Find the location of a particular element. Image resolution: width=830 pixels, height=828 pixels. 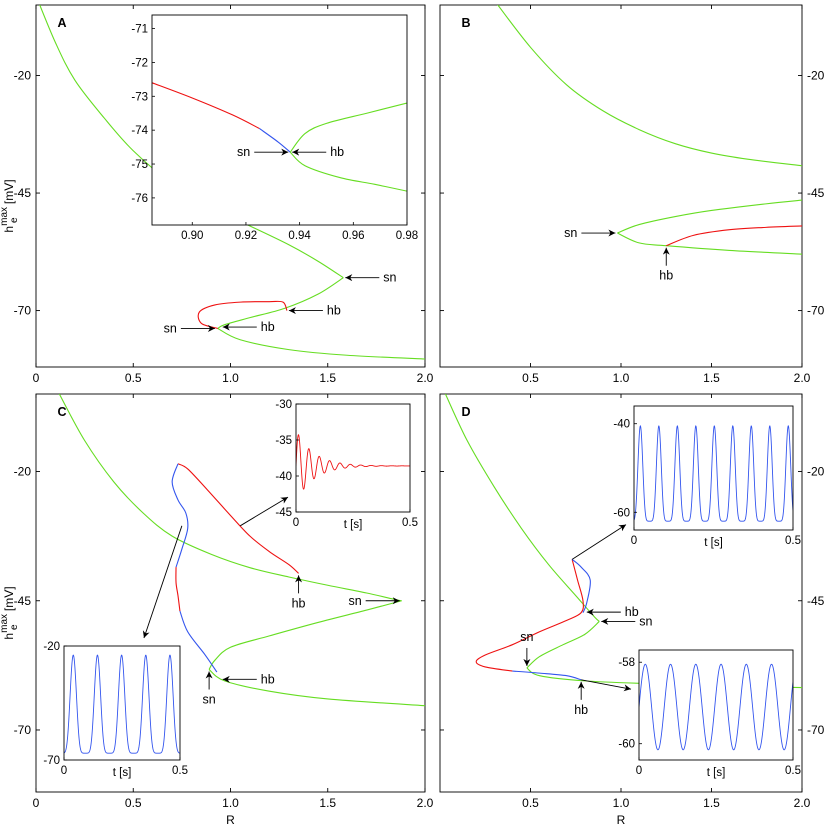

inset-C-inset-2-frame is located at coordinates (122, 703).